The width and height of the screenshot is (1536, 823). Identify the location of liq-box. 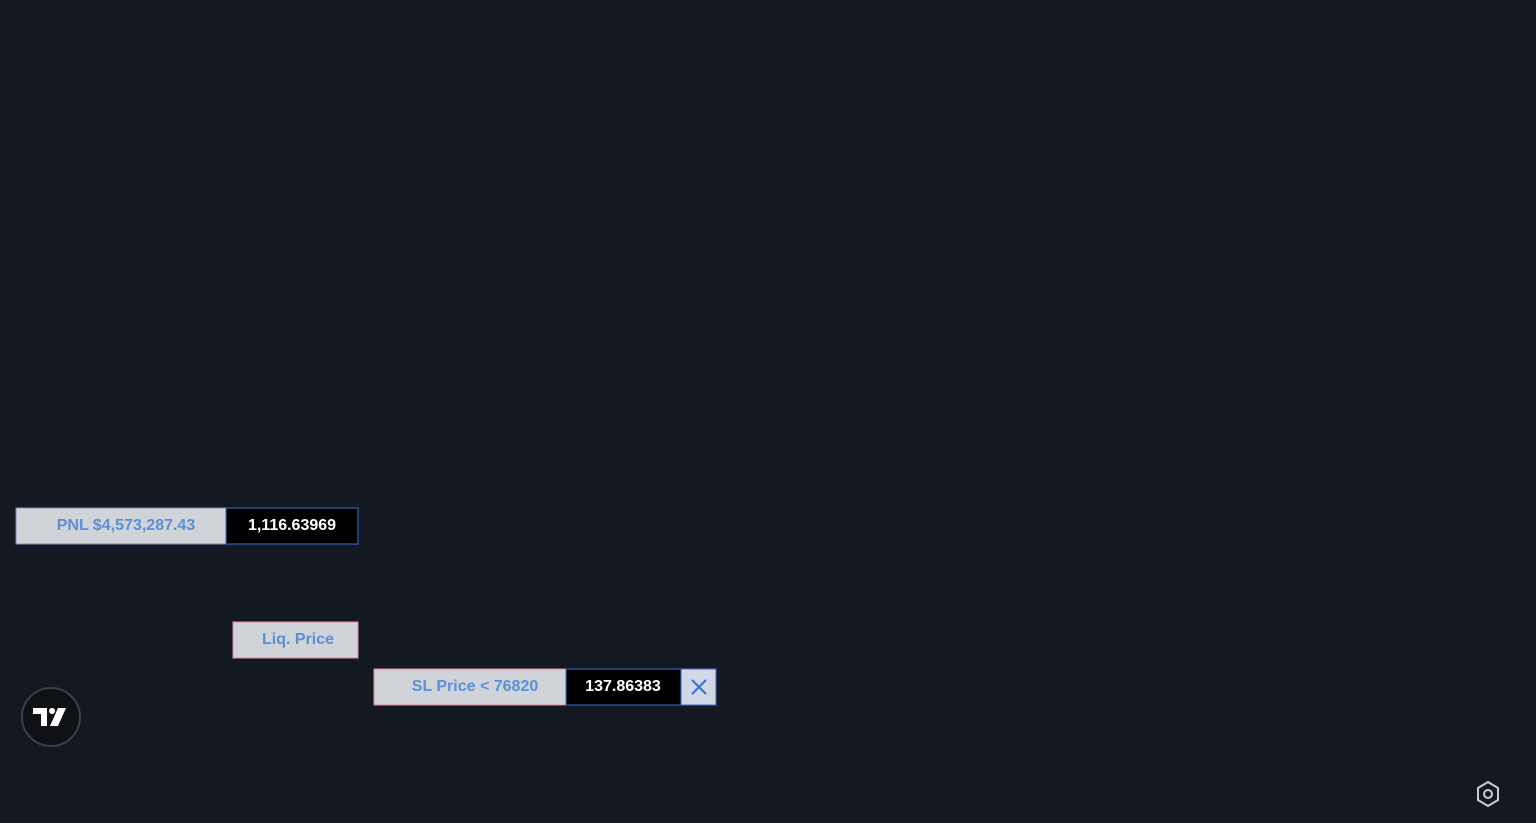
(295, 640).